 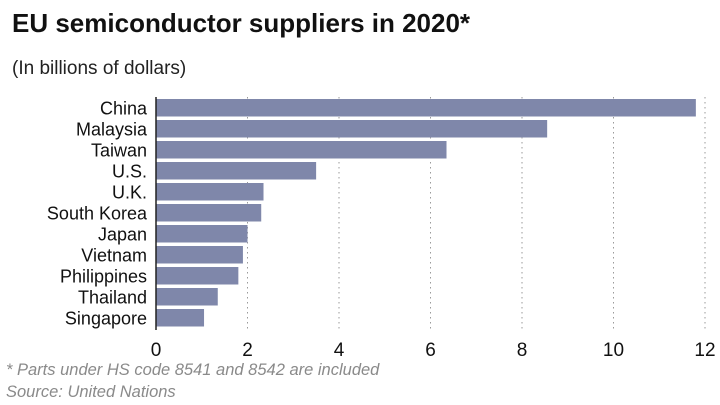 I want to click on bar-thailand, so click(x=187, y=297).